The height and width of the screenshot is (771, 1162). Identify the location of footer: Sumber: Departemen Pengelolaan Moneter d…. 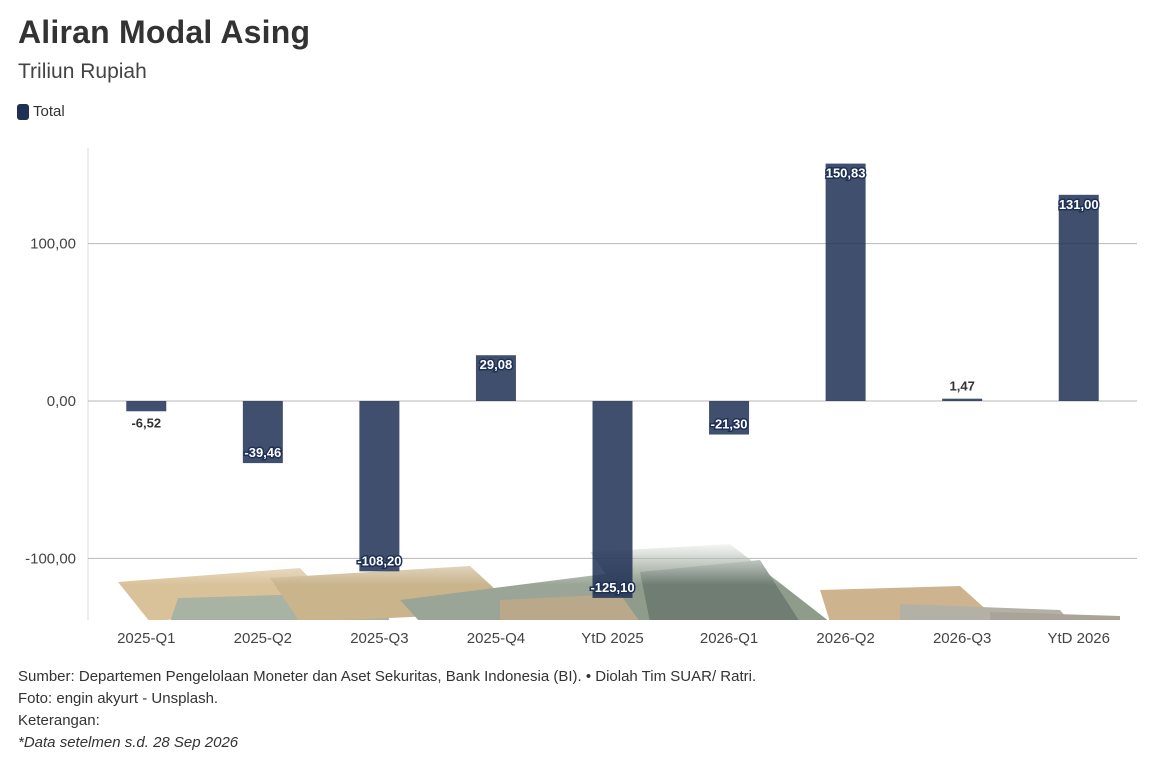
(387, 710).